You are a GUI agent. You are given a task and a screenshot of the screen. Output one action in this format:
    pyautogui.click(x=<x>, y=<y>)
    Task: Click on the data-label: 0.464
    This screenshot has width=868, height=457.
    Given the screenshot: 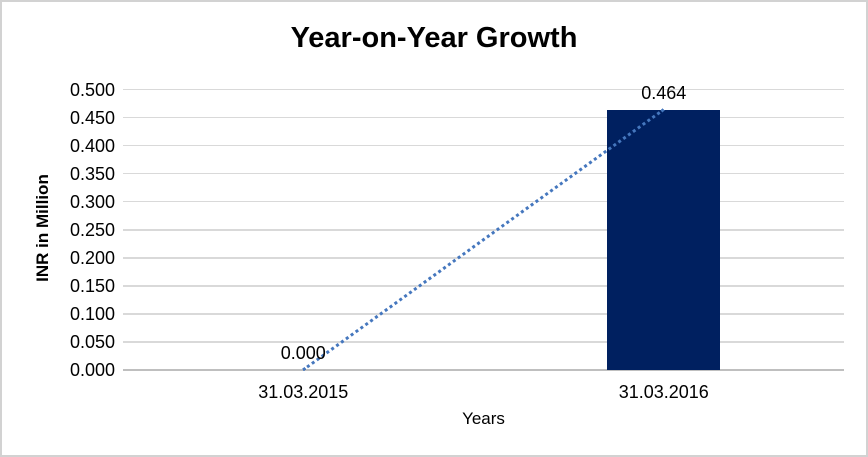 What is the action you would take?
    pyautogui.click(x=664, y=92)
    